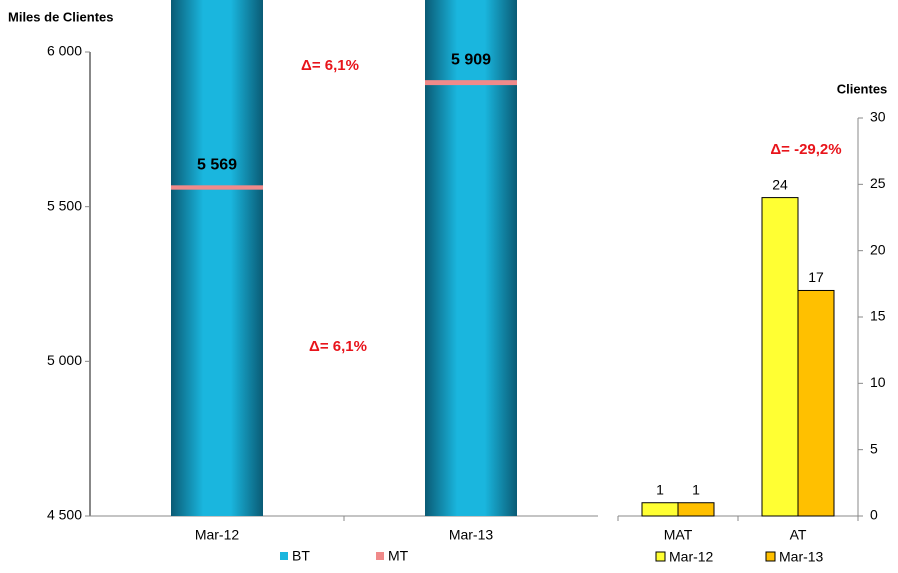  What do you see at coordinates (217, 165) in the screenshot?
I see `total-label: 5 569` at bounding box center [217, 165].